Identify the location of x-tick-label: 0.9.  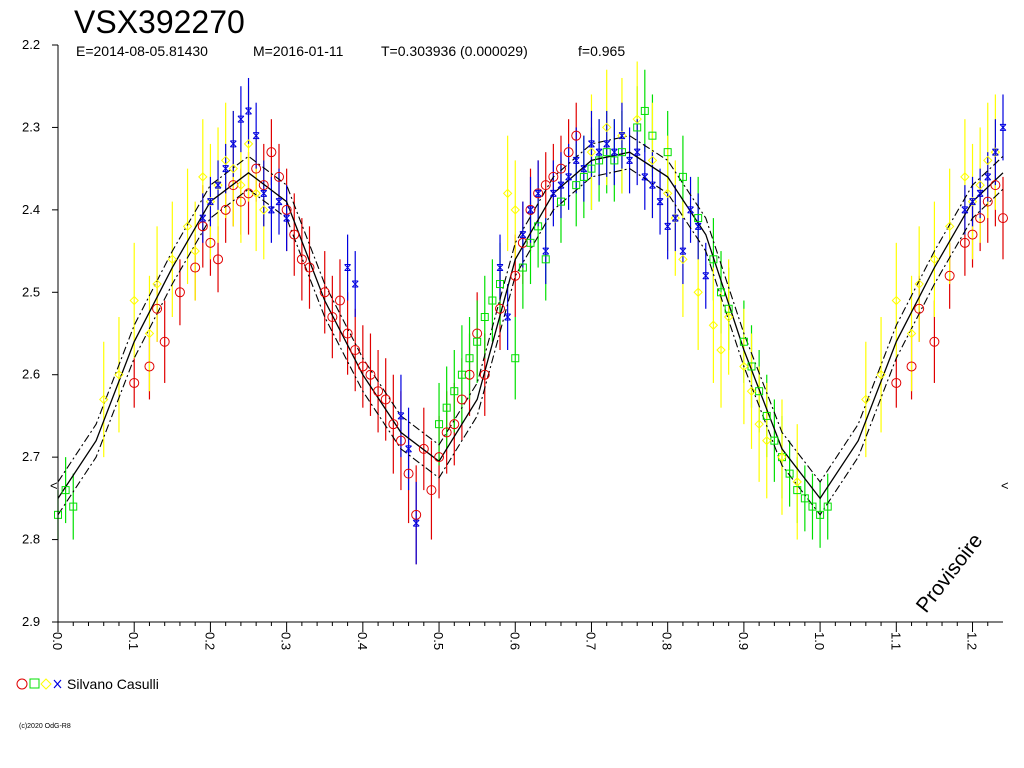
(743, 641).